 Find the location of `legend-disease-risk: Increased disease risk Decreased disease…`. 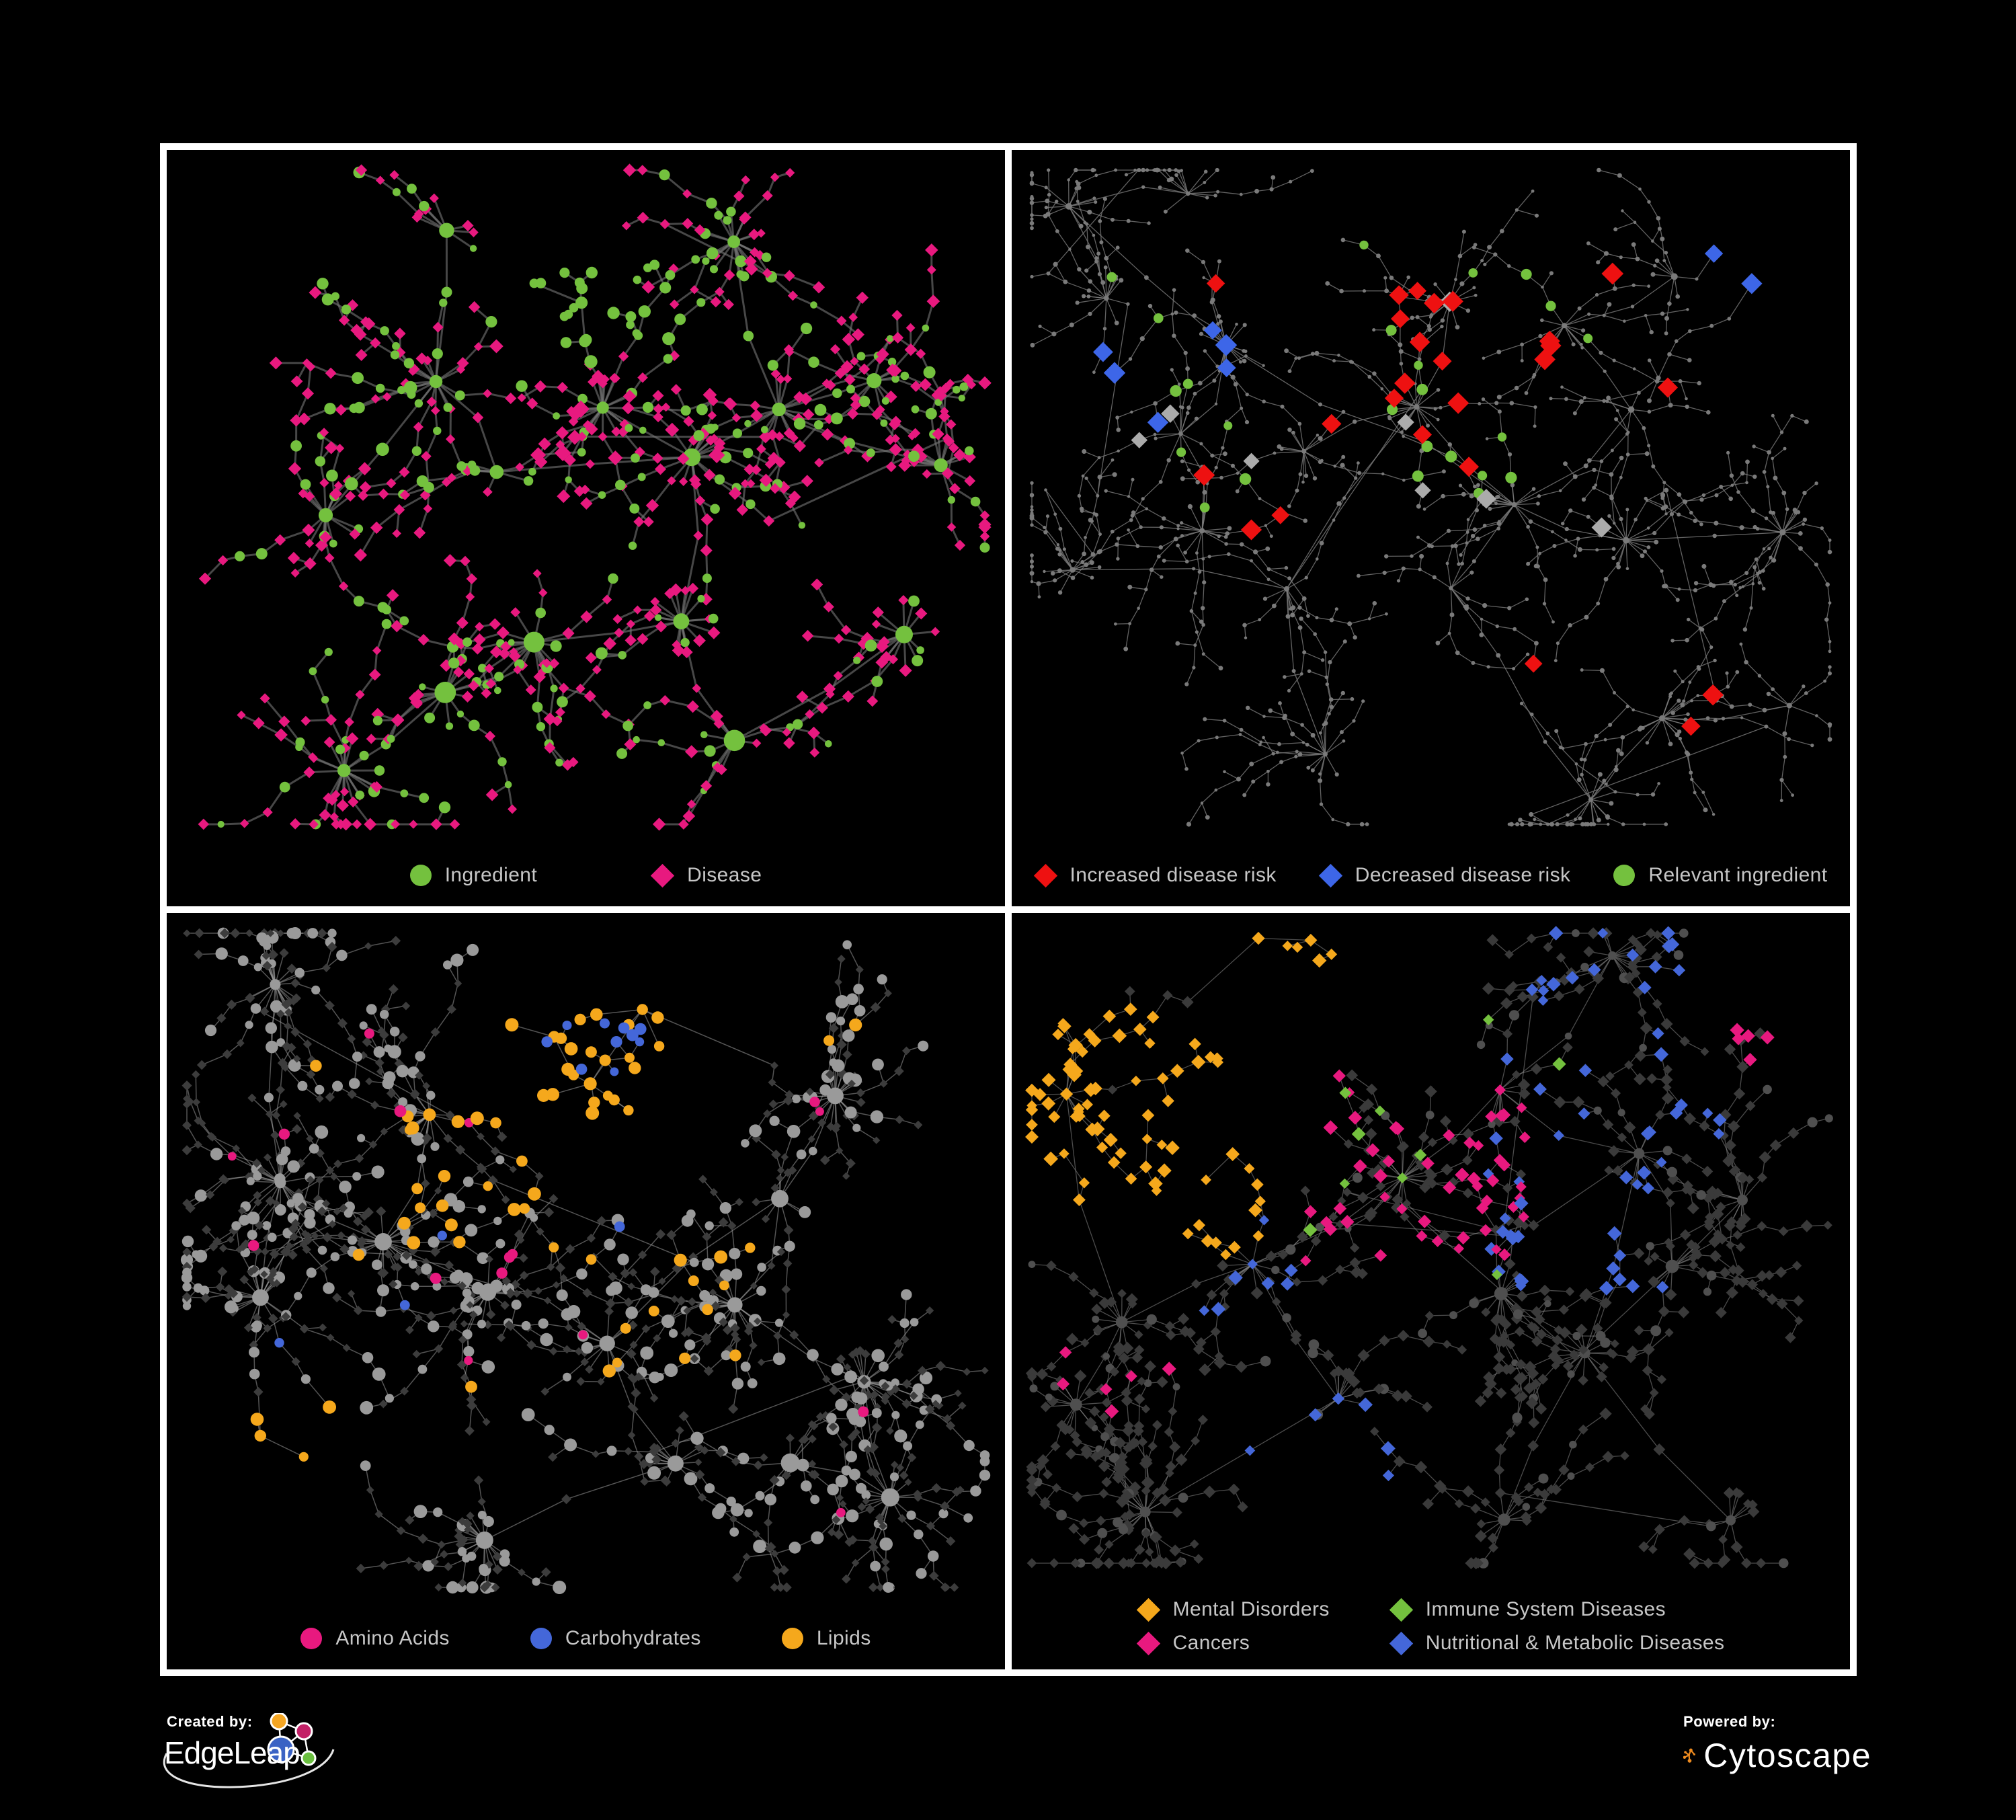

legend-disease-risk: Increased disease risk Decreased disease… is located at coordinates (1431, 875).